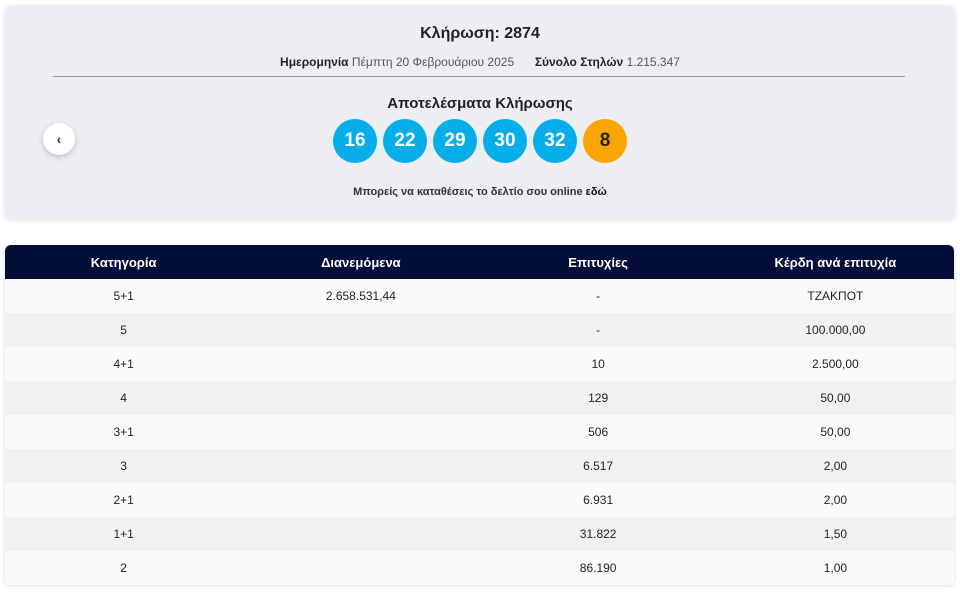 This screenshot has width=960, height=596. I want to click on cell-category: 2+1, so click(123, 500).